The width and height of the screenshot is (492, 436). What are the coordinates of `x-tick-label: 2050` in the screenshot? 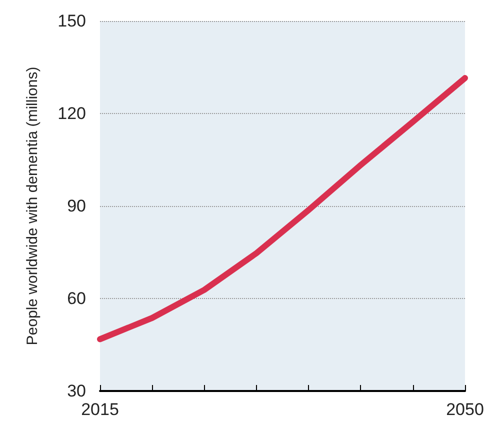 It's located at (465, 409).